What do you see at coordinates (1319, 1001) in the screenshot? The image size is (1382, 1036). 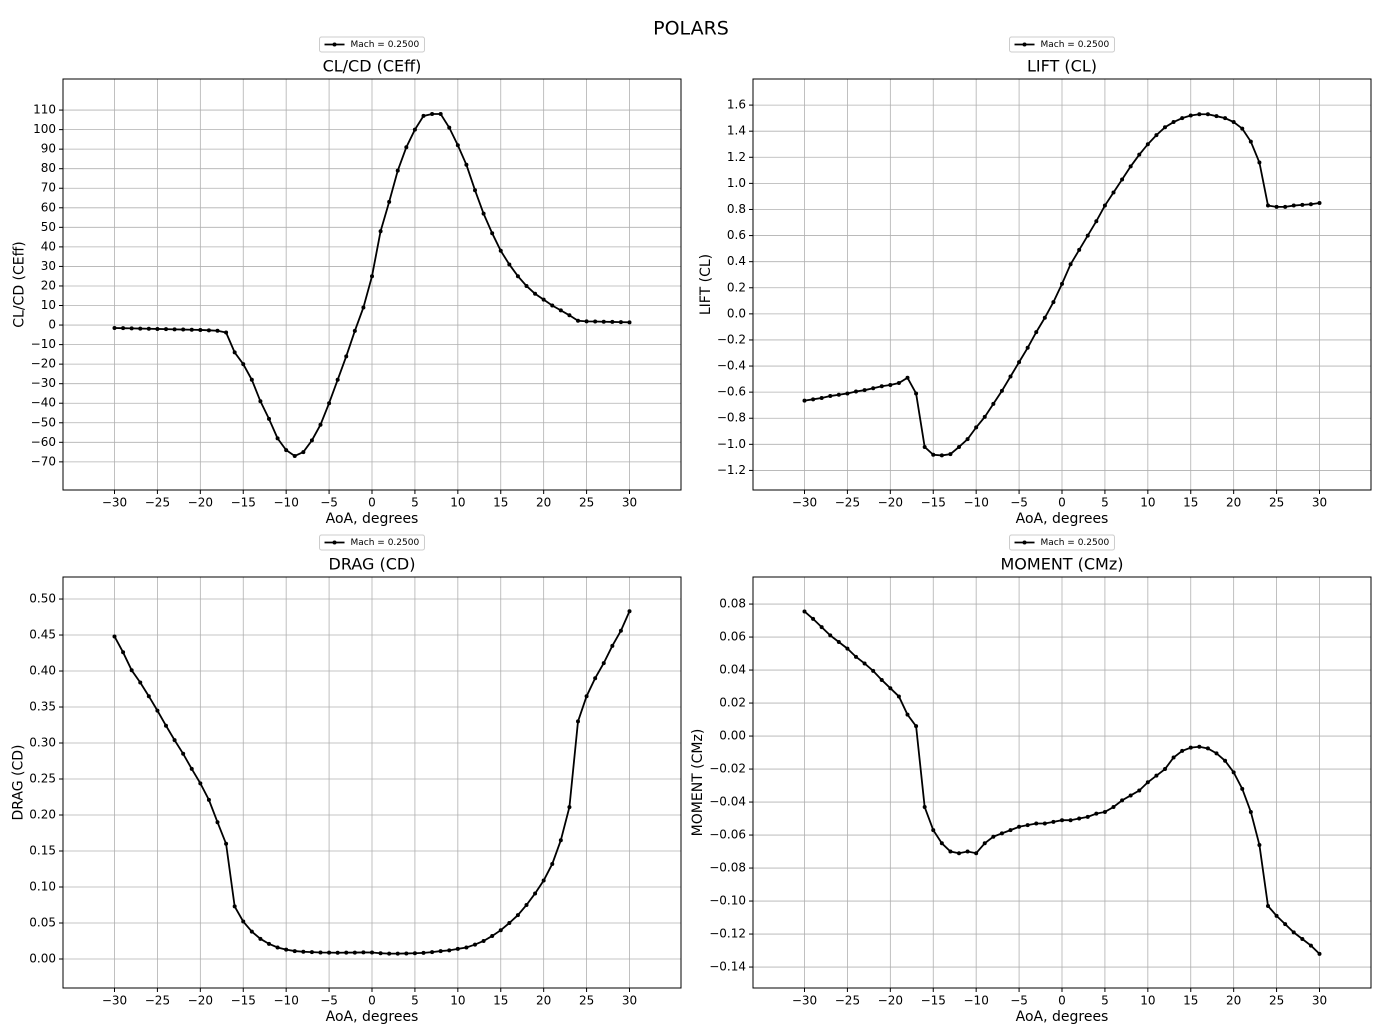 I see `x-tick-label: 30` at bounding box center [1319, 1001].